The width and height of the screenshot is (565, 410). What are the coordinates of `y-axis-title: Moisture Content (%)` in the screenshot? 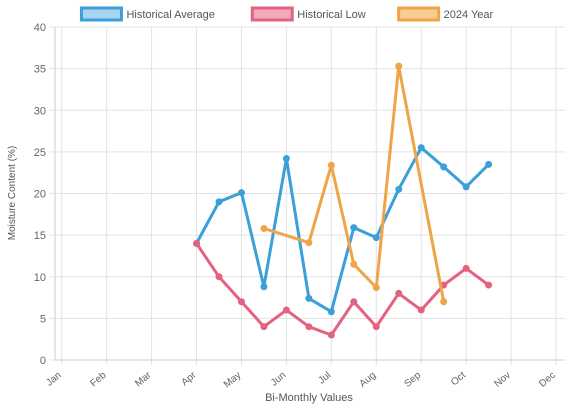 It's located at (12, 193).